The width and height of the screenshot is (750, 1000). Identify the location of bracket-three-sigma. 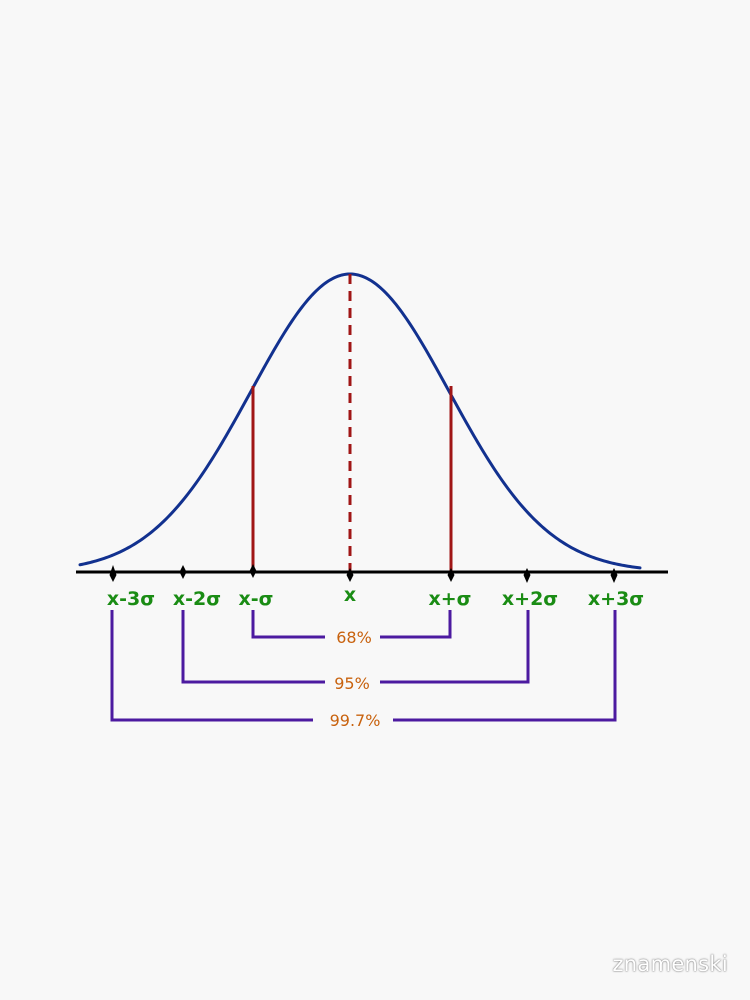
(363, 666).